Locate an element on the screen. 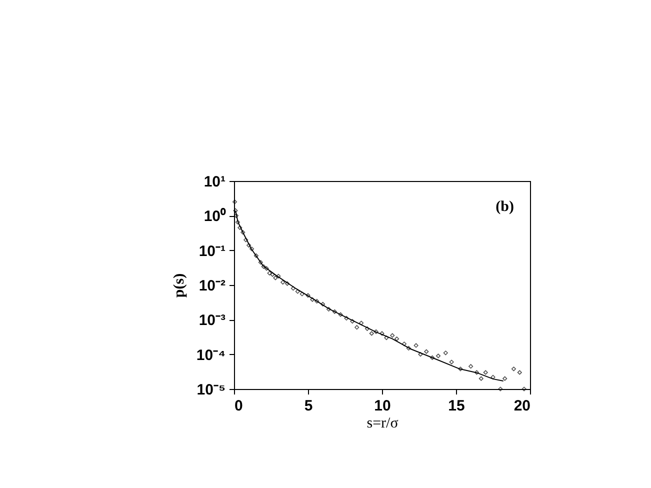 This screenshot has height=488, width=651. annotation: (b) is located at coordinates (505, 207).